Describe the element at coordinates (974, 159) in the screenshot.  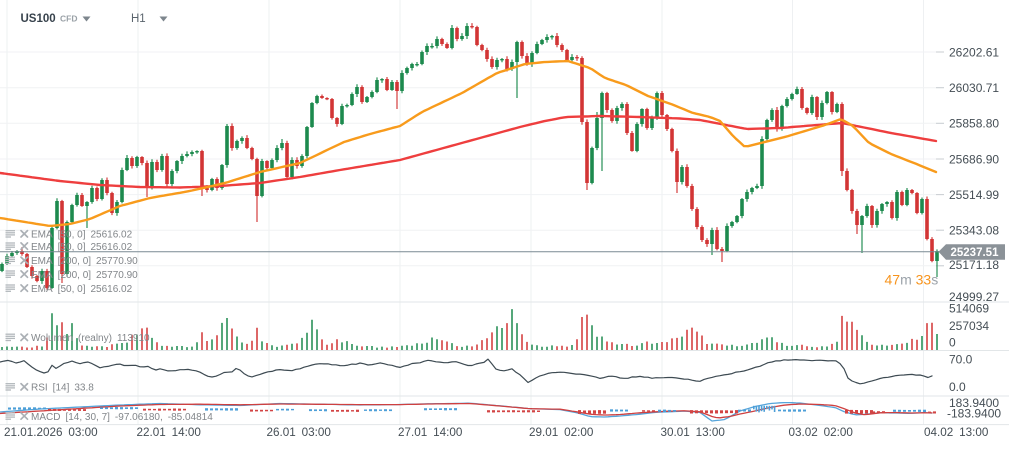
I see `svg-text: 25686.90` at that location.